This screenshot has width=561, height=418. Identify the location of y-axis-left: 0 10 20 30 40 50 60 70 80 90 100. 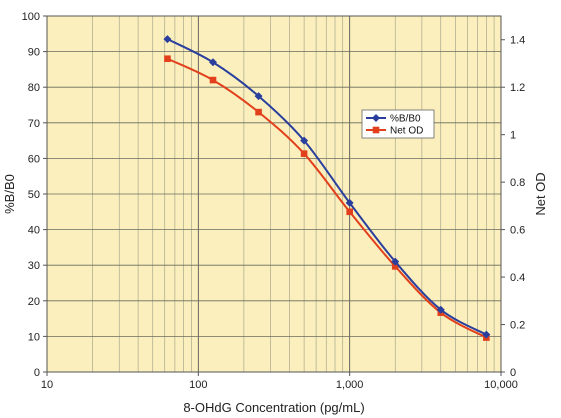
(34, 195).